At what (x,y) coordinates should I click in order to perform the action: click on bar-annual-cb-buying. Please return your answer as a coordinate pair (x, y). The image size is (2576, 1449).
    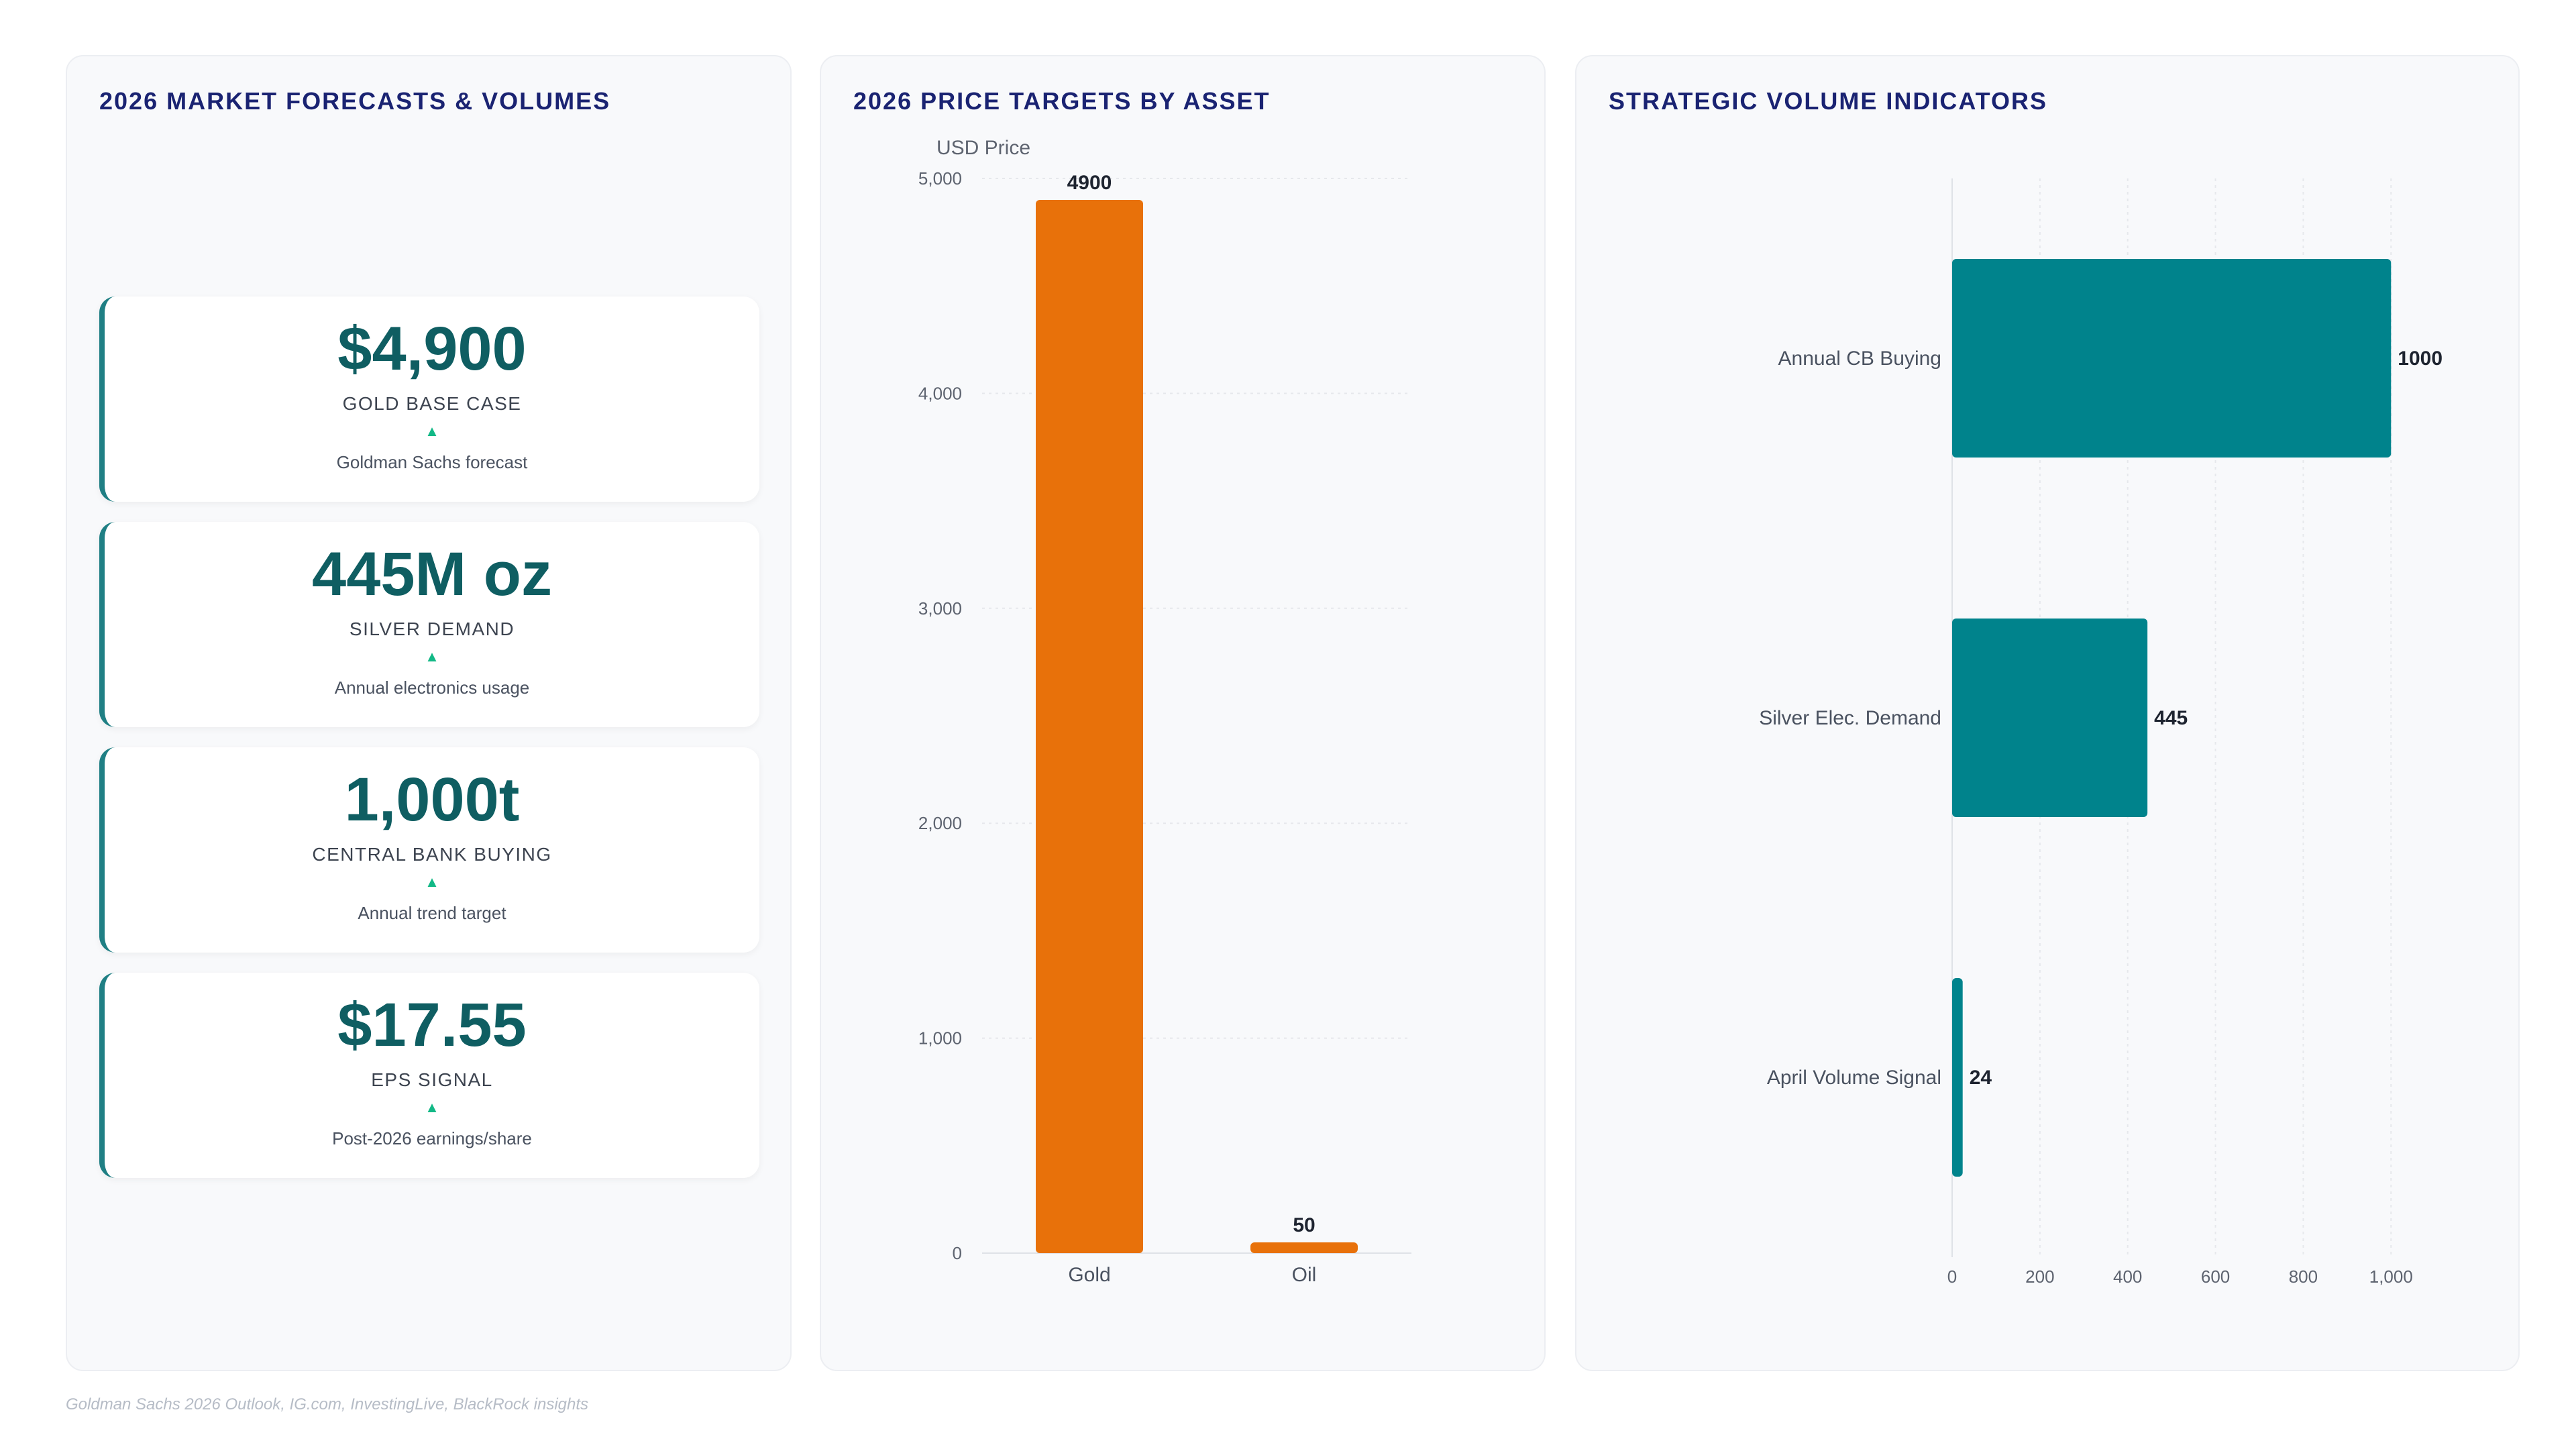
    Looking at the image, I should click on (2172, 358).